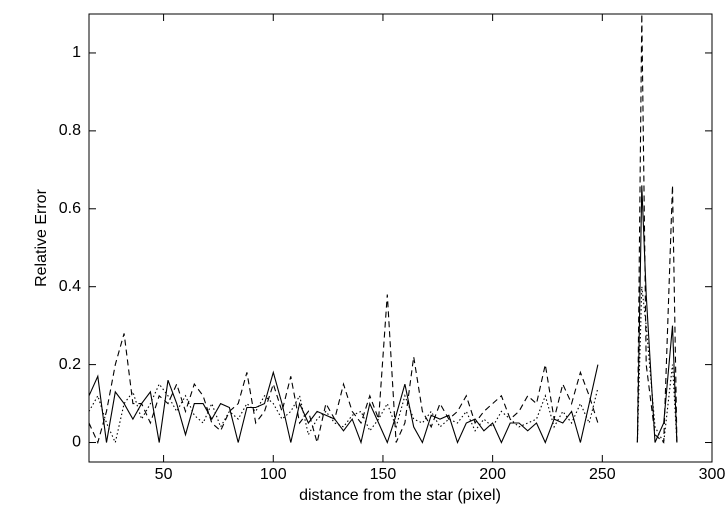 The width and height of the screenshot is (728, 515). I want to click on x-tick-label: 100, so click(273, 474).